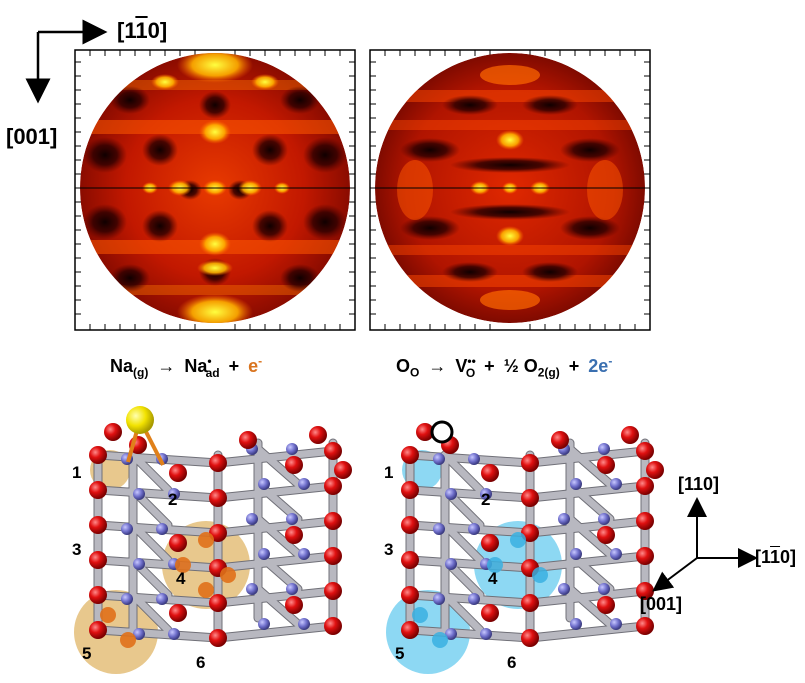  I want to click on left-site-label-6: 6, so click(201, 662).